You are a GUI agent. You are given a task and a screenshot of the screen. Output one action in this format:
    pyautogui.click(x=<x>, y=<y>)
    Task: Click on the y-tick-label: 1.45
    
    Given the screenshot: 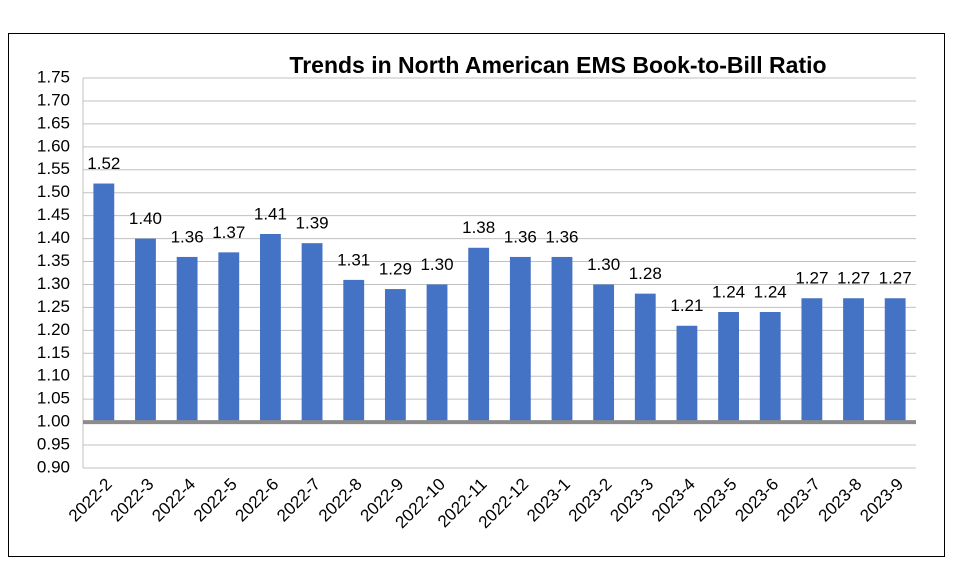 What is the action you would take?
    pyautogui.click(x=53, y=214)
    